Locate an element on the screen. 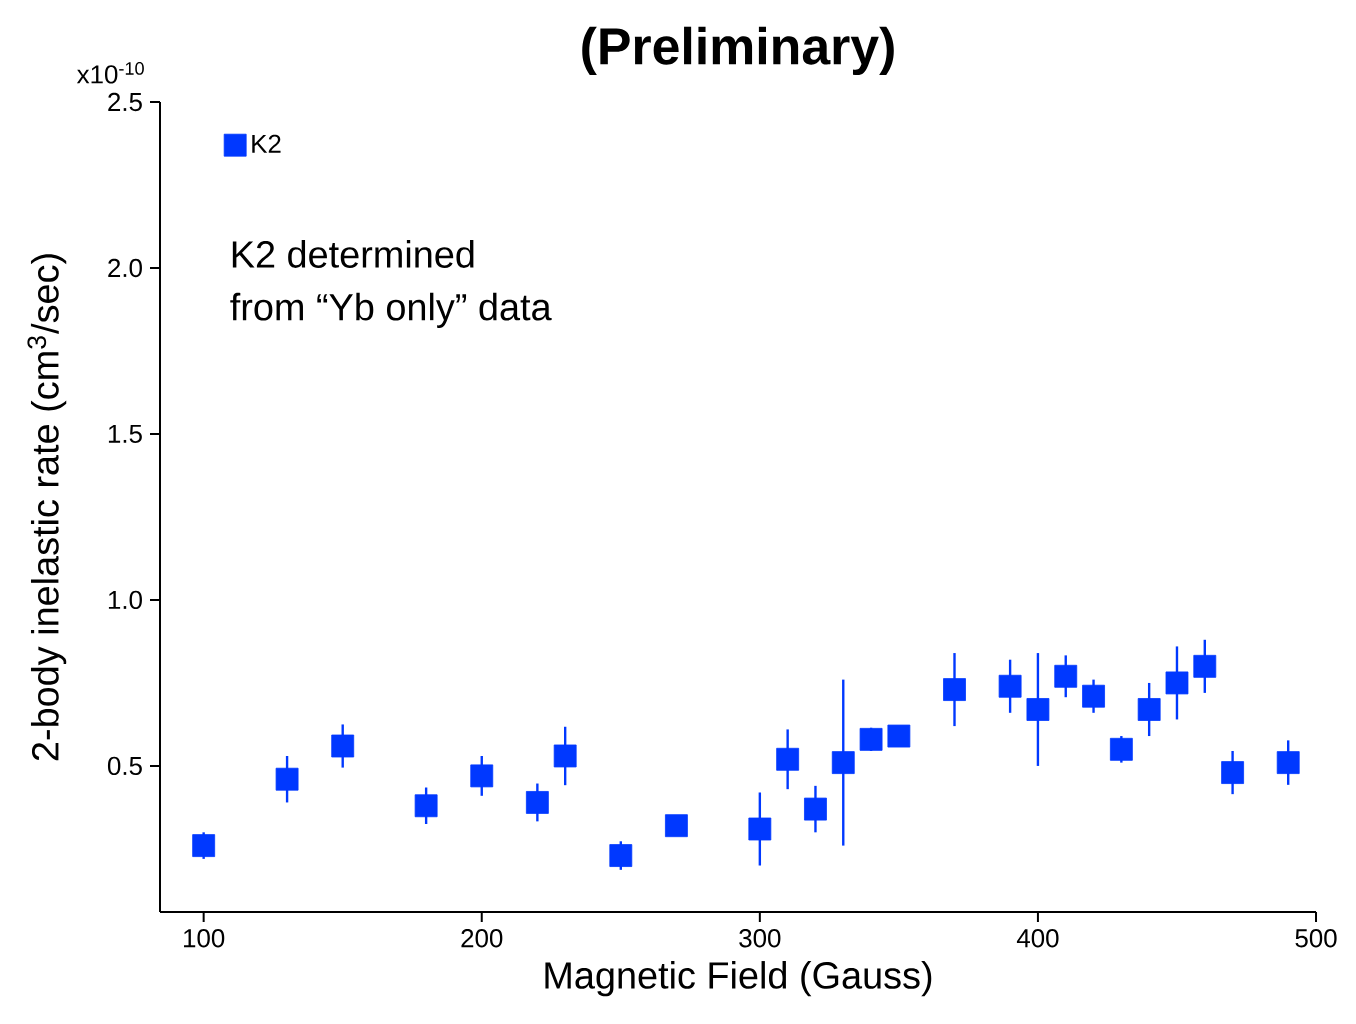  x-tick-label: 500 is located at coordinates (1316, 938).